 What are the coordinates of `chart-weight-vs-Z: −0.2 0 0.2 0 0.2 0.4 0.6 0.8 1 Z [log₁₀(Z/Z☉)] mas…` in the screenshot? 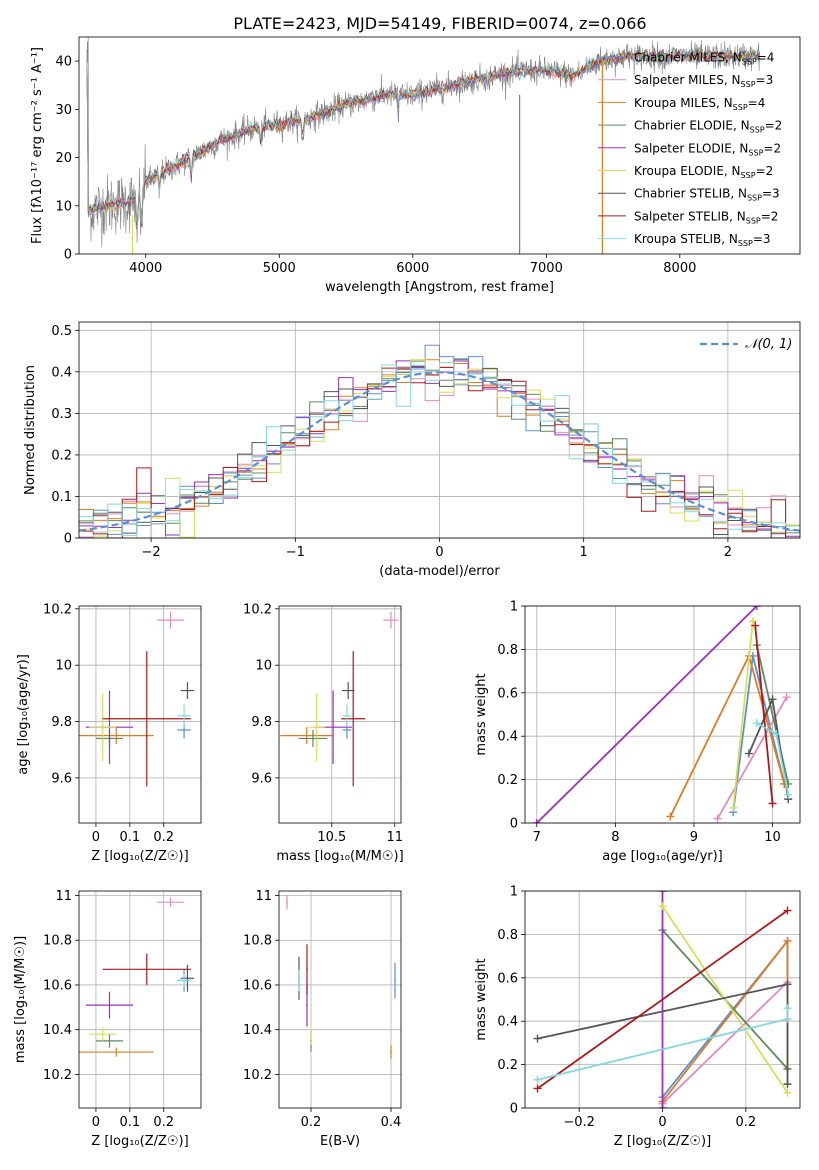 It's located at (637, 1017).